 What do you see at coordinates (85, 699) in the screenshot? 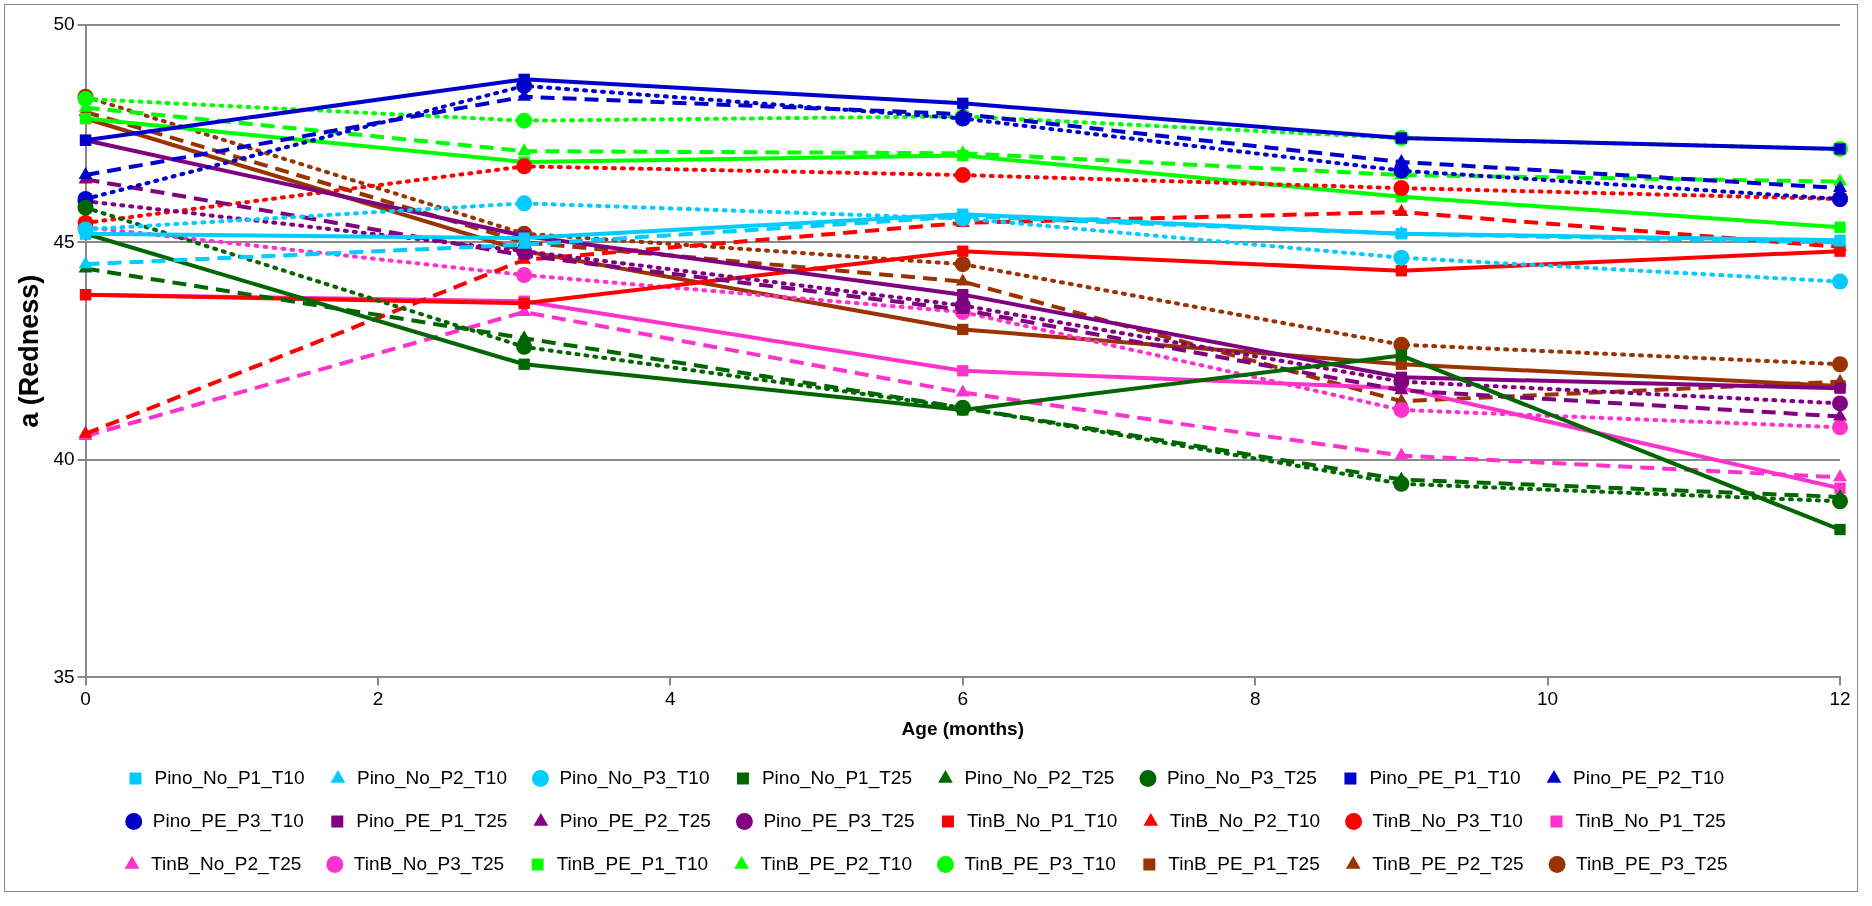
I see `x-tick-label: 0` at bounding box center [85, 699].